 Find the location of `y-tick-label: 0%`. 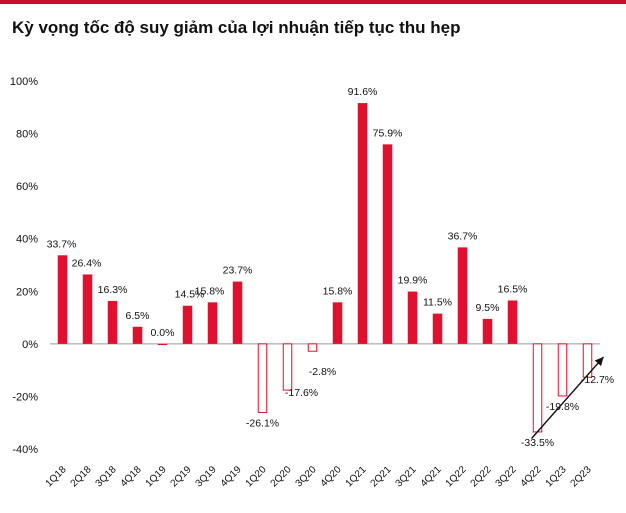

y-tick-label: 0% is located at coordinates (30, 345).